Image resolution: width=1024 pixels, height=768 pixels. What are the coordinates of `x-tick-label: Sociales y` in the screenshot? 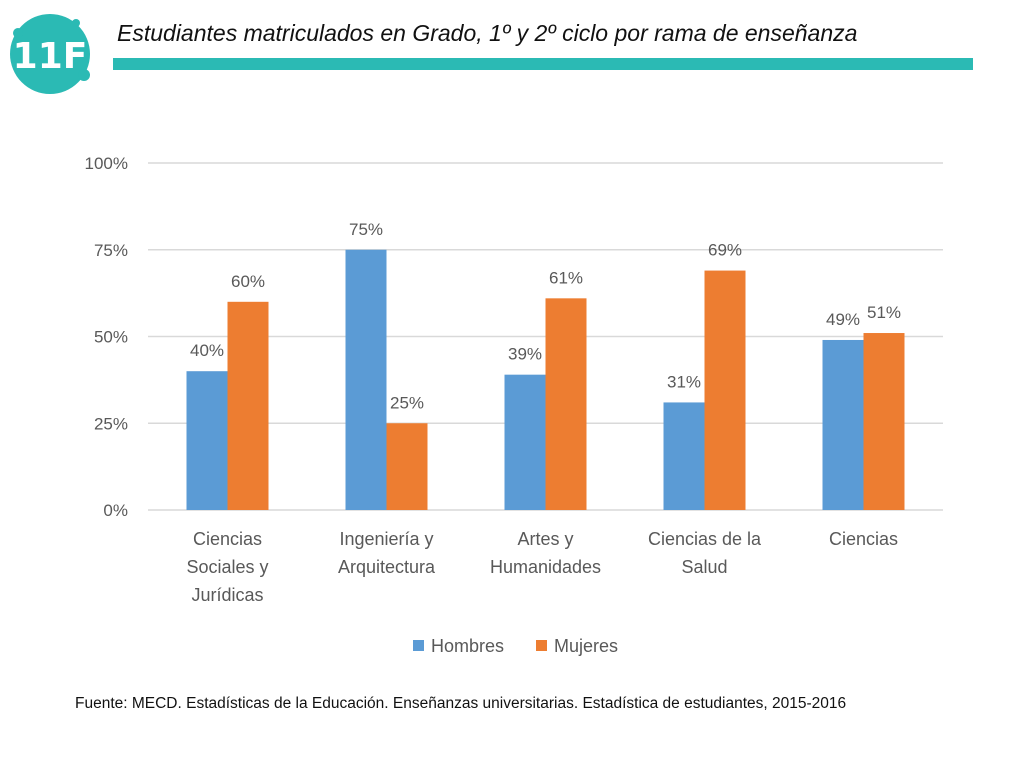 It's located at (227, 567).